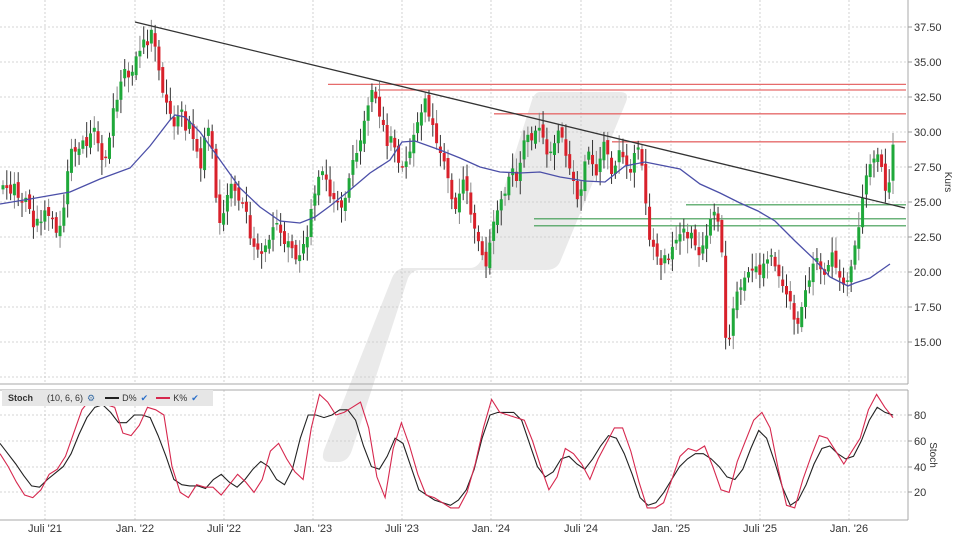 The height and width of the screenshot is (540, 960). I want to click on gear-icon: ⚙, so click(91, 397).